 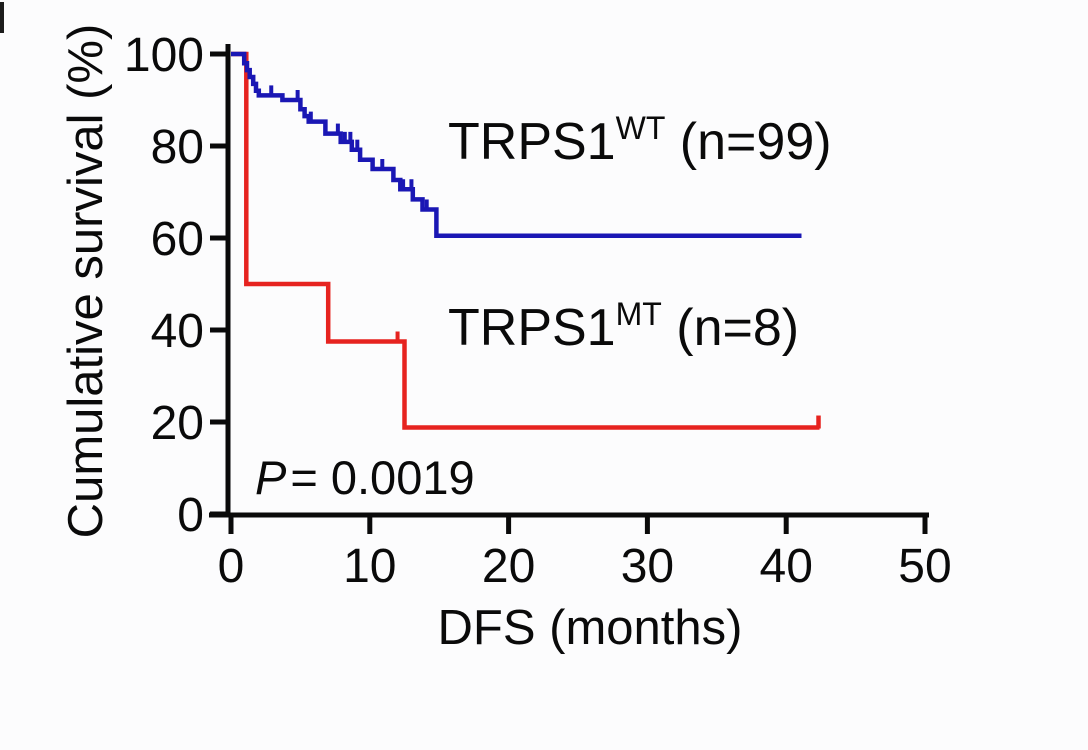 I want to click on x-tick-label: 40, so click(x=786, y=566).